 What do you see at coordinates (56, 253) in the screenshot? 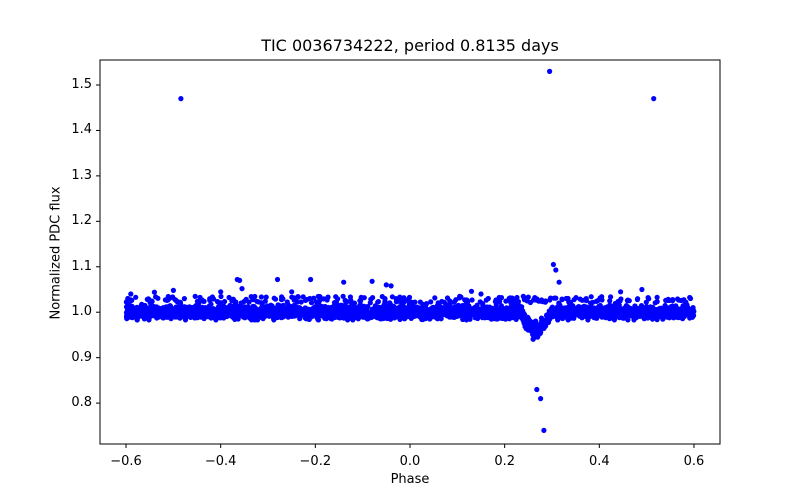
I see `y-axis-label: Normalized PDC flux` at bounding box center [56, 253].